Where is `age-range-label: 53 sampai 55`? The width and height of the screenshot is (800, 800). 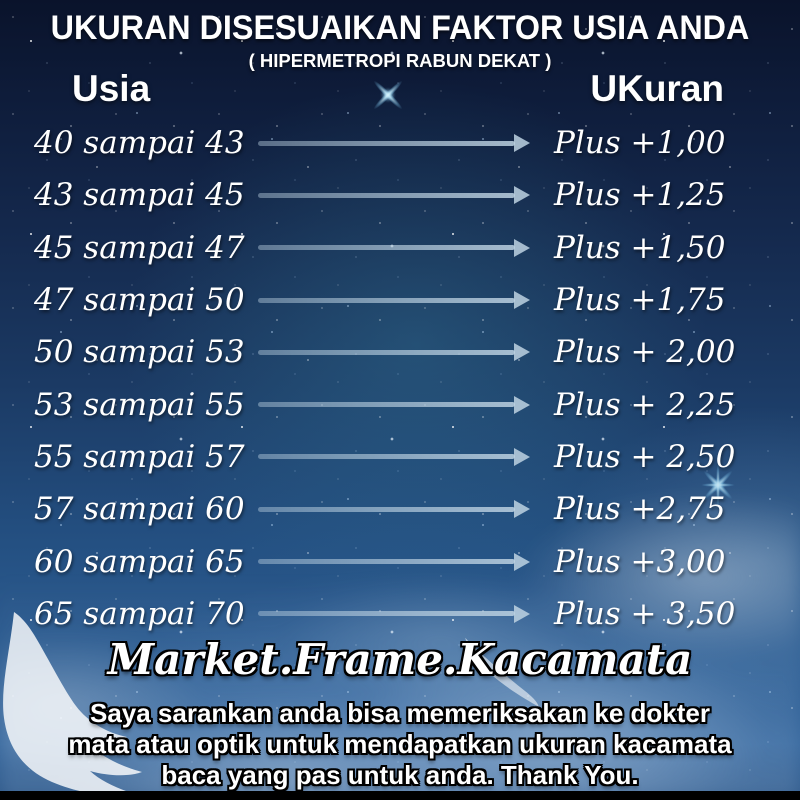
age-range-label: 53 sampai 55 is located at coordinates (139, 404).